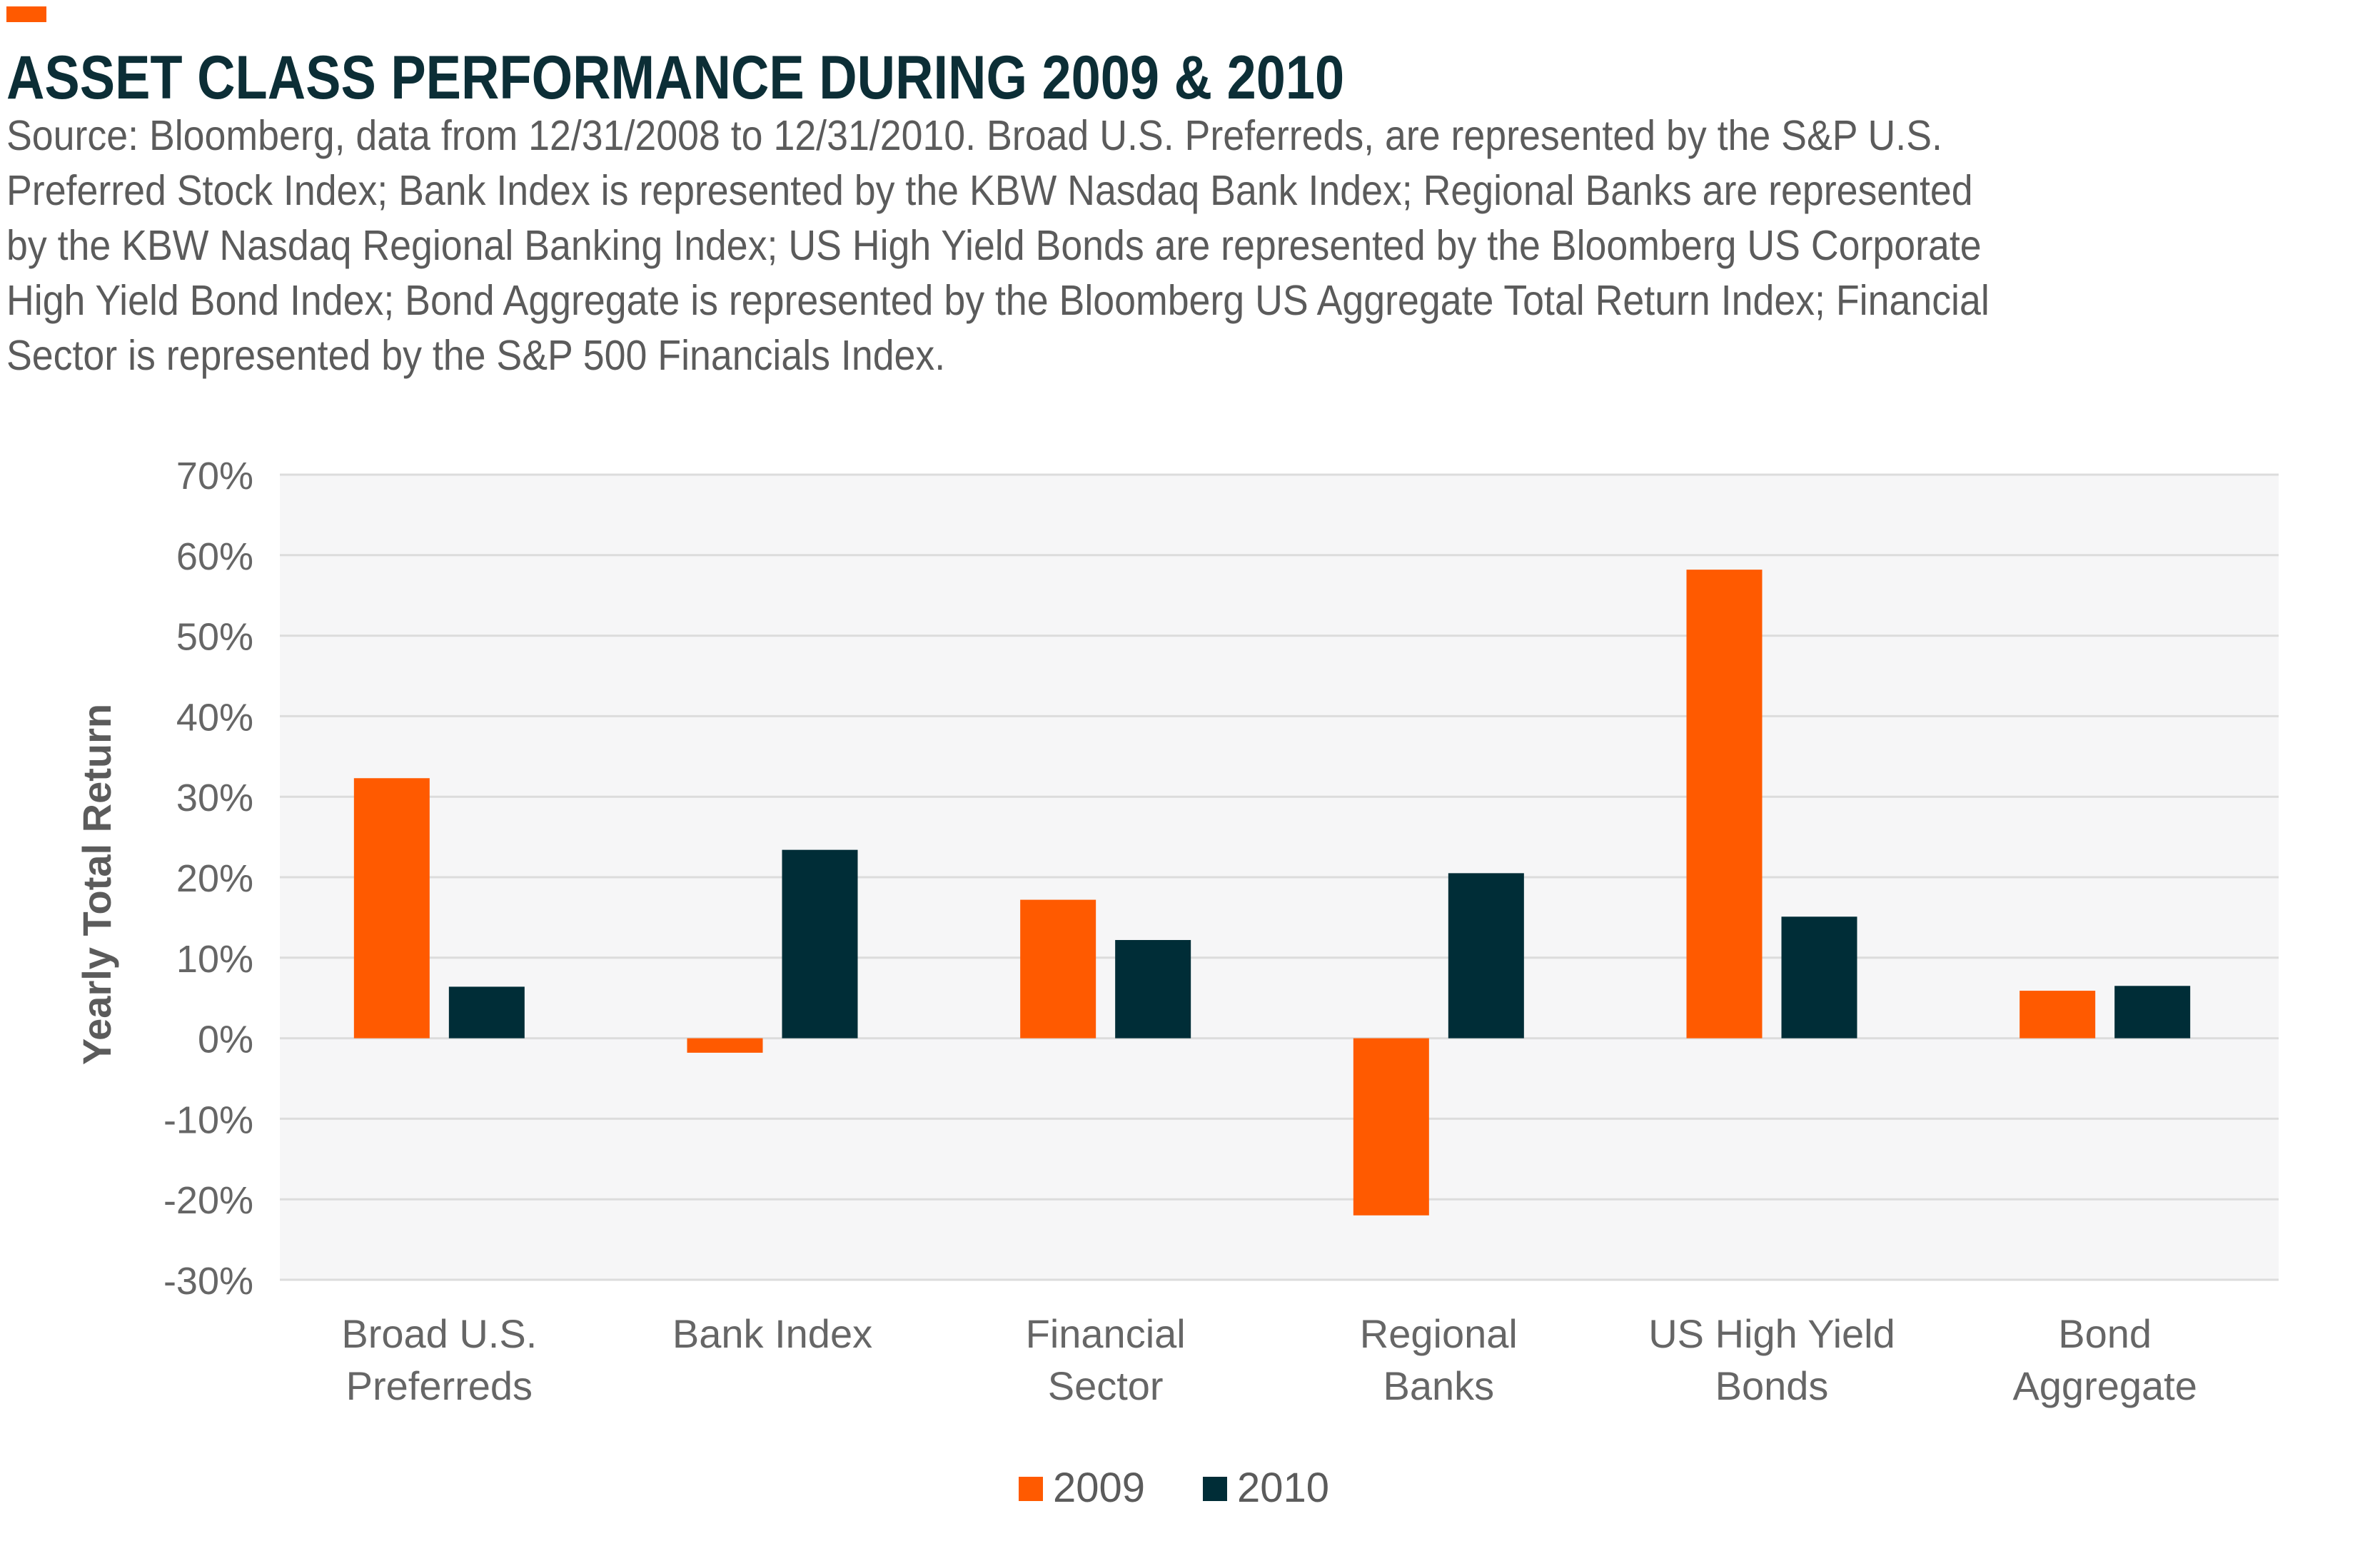 The height and width of the screenshot is (1561, 2380). I want to click on y-tick-label: 60%, so click(214, 556).